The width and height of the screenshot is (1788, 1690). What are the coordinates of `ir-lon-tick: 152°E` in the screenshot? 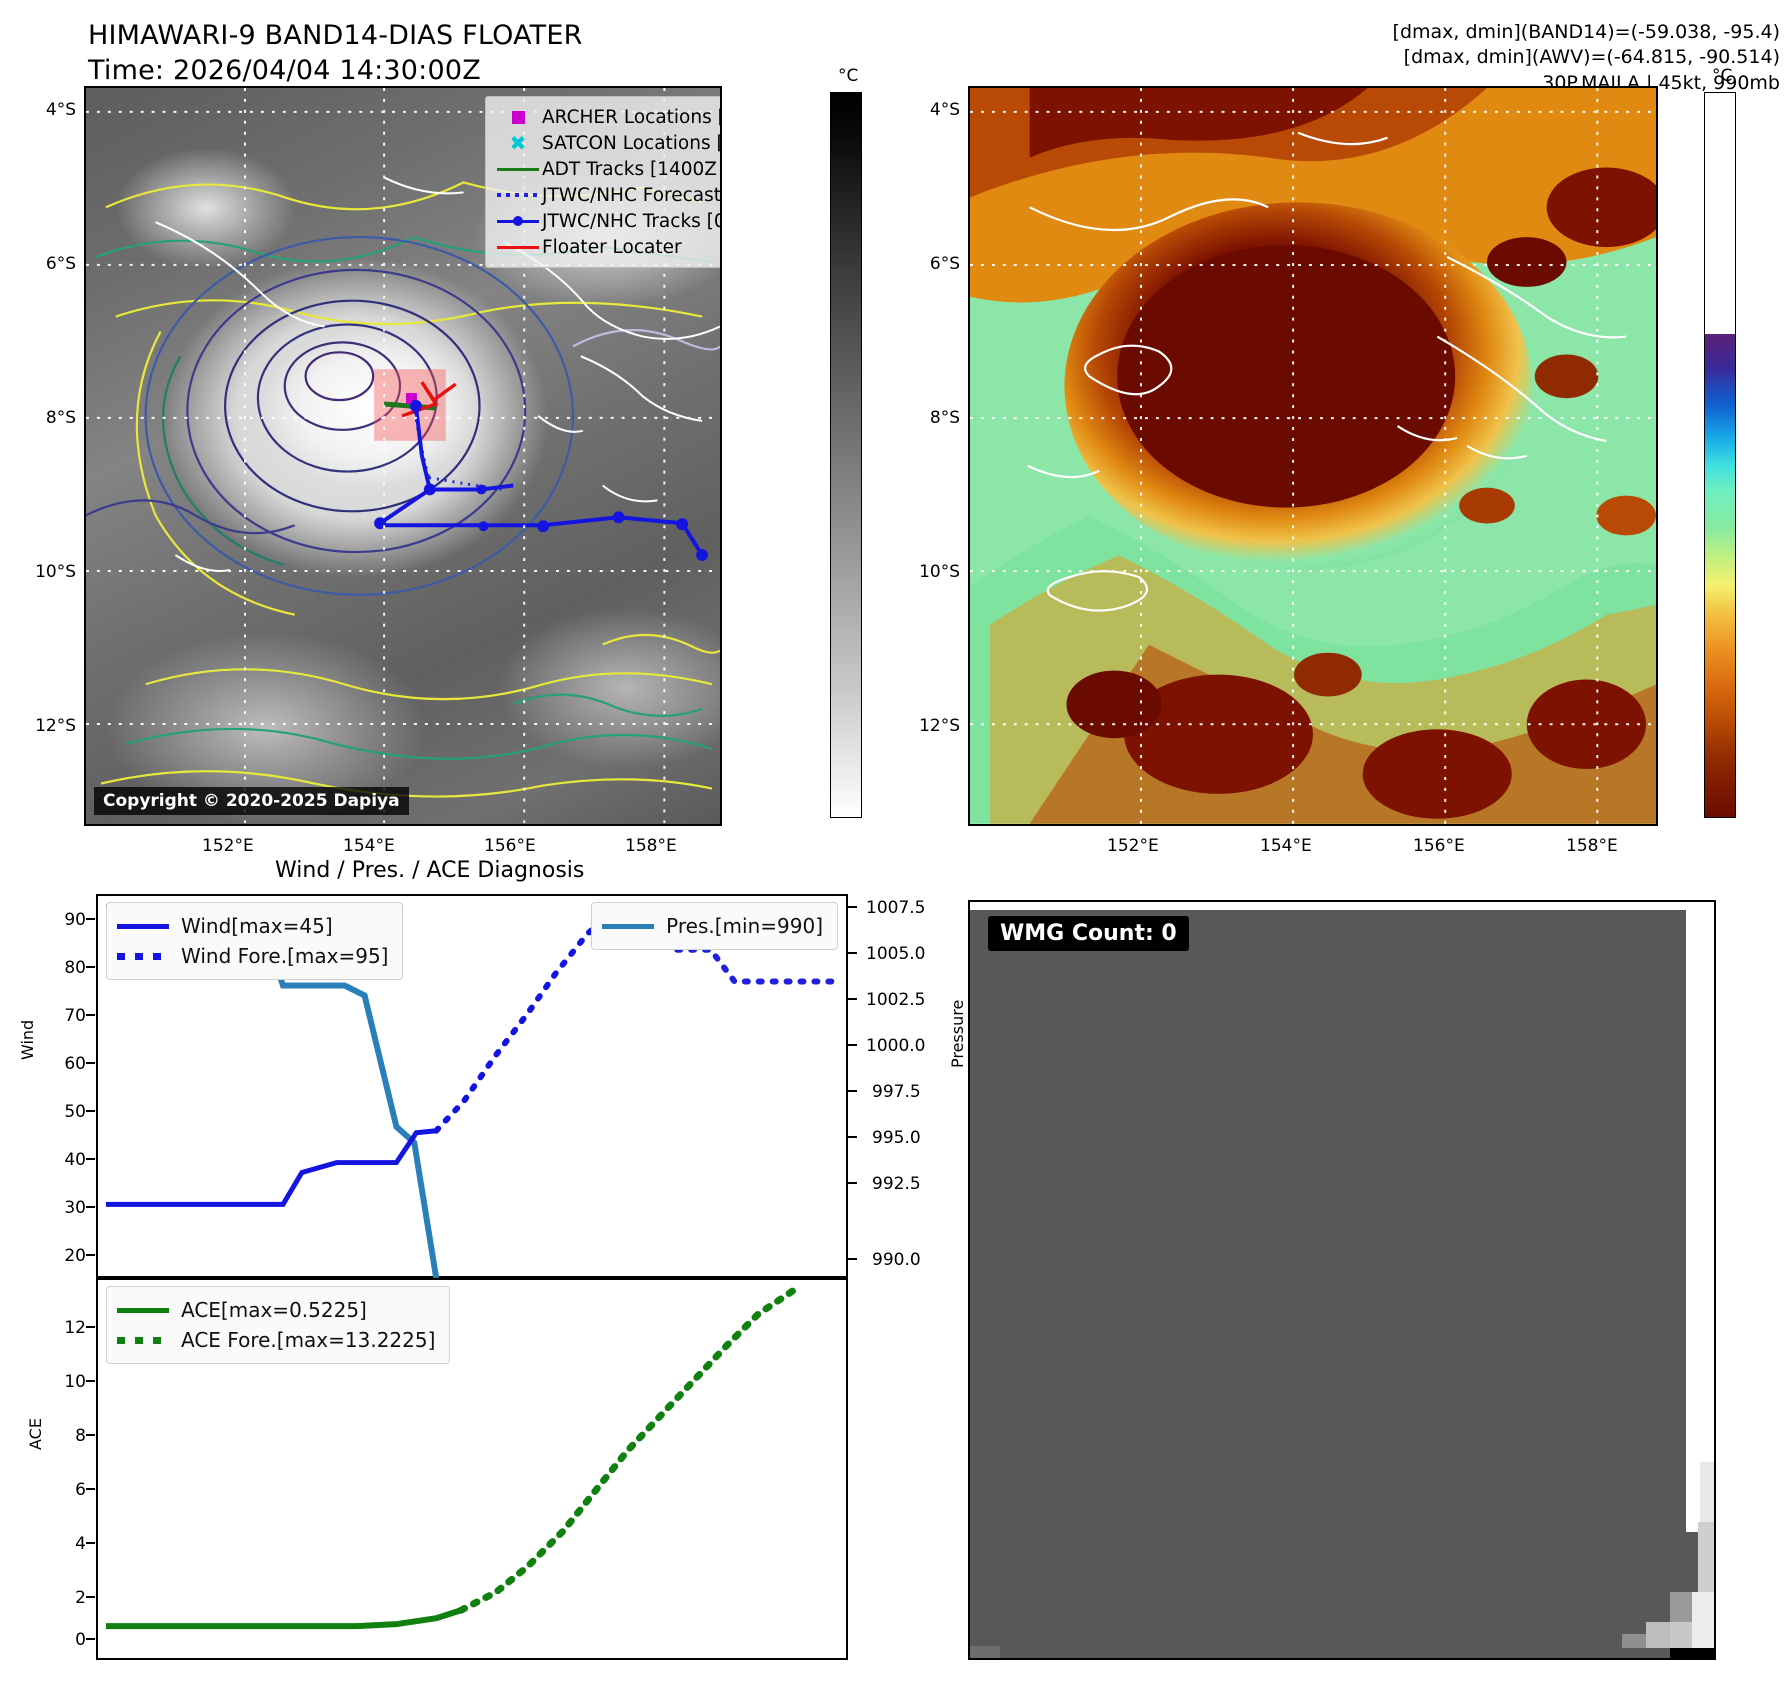 It's located at (228, 846).